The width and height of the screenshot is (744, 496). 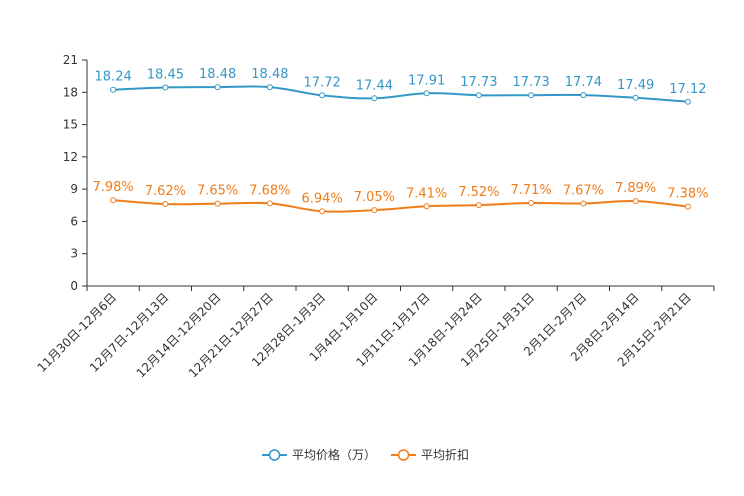 I want to click on data-label: 17.44, so click(x=374, y=85).